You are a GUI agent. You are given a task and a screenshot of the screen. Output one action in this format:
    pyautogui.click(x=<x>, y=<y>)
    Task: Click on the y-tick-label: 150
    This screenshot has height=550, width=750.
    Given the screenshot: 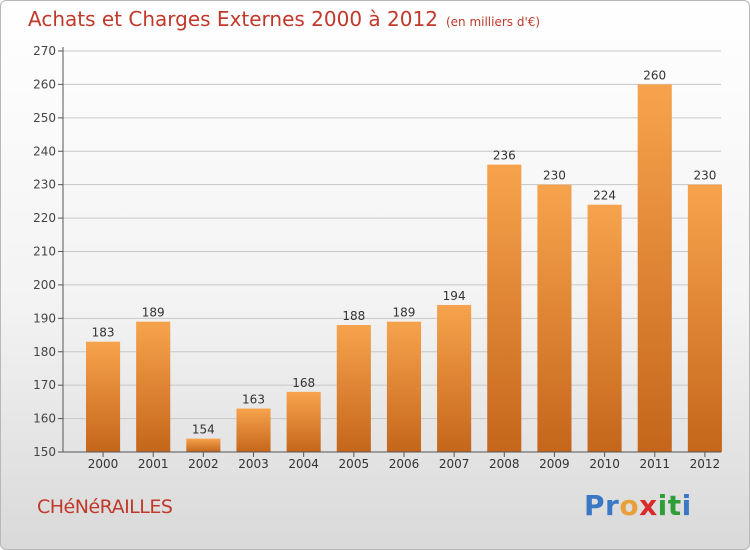 What is the action you would take?
    pyautogui.click(x=44, y=452)
    